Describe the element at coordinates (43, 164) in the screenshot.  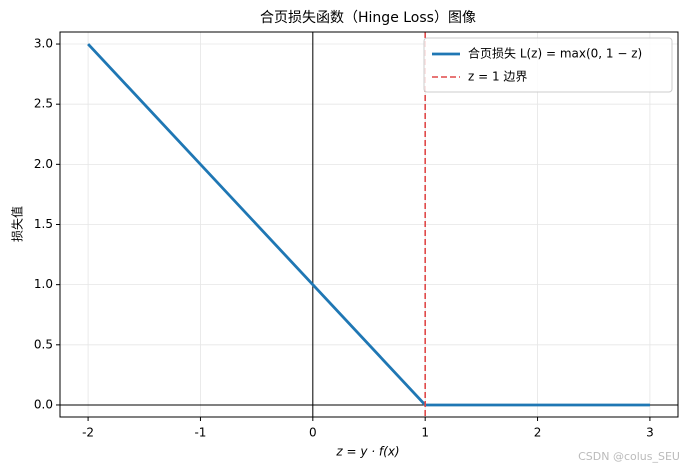
I see `y-tick-label: 2.0` at that location.